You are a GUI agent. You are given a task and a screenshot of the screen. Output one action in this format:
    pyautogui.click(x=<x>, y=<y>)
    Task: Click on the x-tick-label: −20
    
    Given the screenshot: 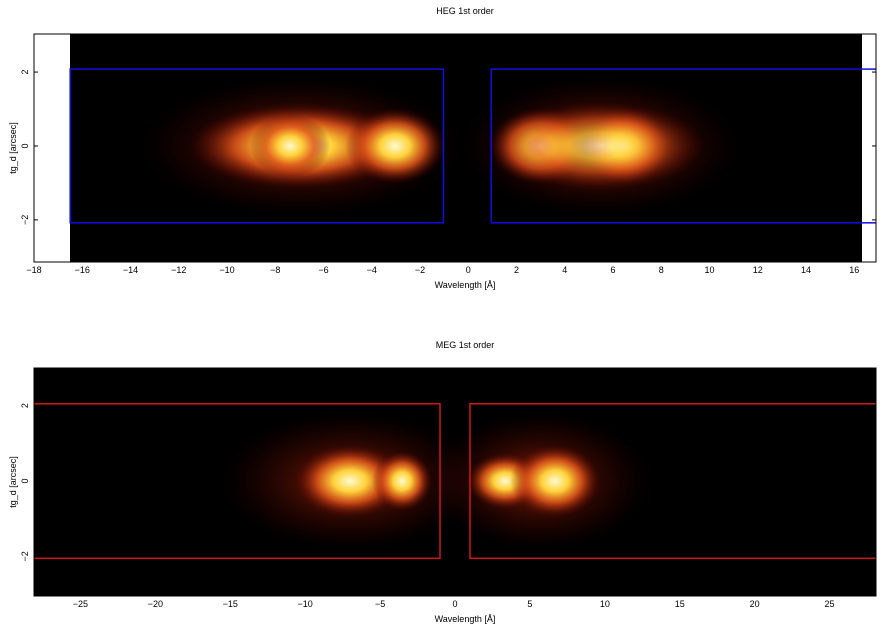 What is the action you would take?
    pyautogui.click(x=155, y=604)
    